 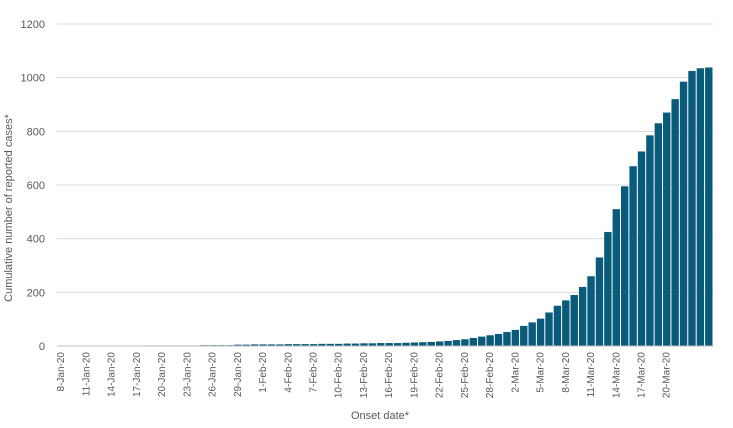 What do you see at coordinates (642, 375) in the screenshot?
I see `x-tick-label: 17-Mar-20` at bounding box center [642, 375].